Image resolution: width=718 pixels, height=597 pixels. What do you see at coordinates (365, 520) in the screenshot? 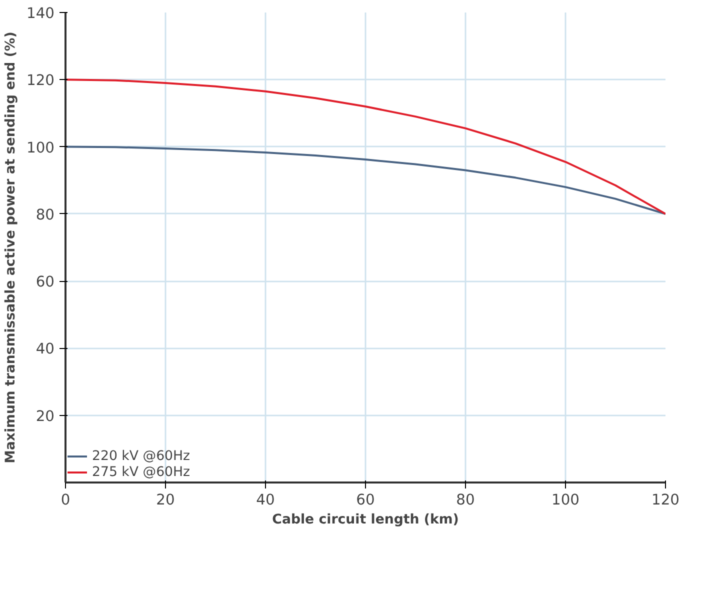
I see `x-axis-title: Cable circuit length (km)` at bounding box center [365, 520].